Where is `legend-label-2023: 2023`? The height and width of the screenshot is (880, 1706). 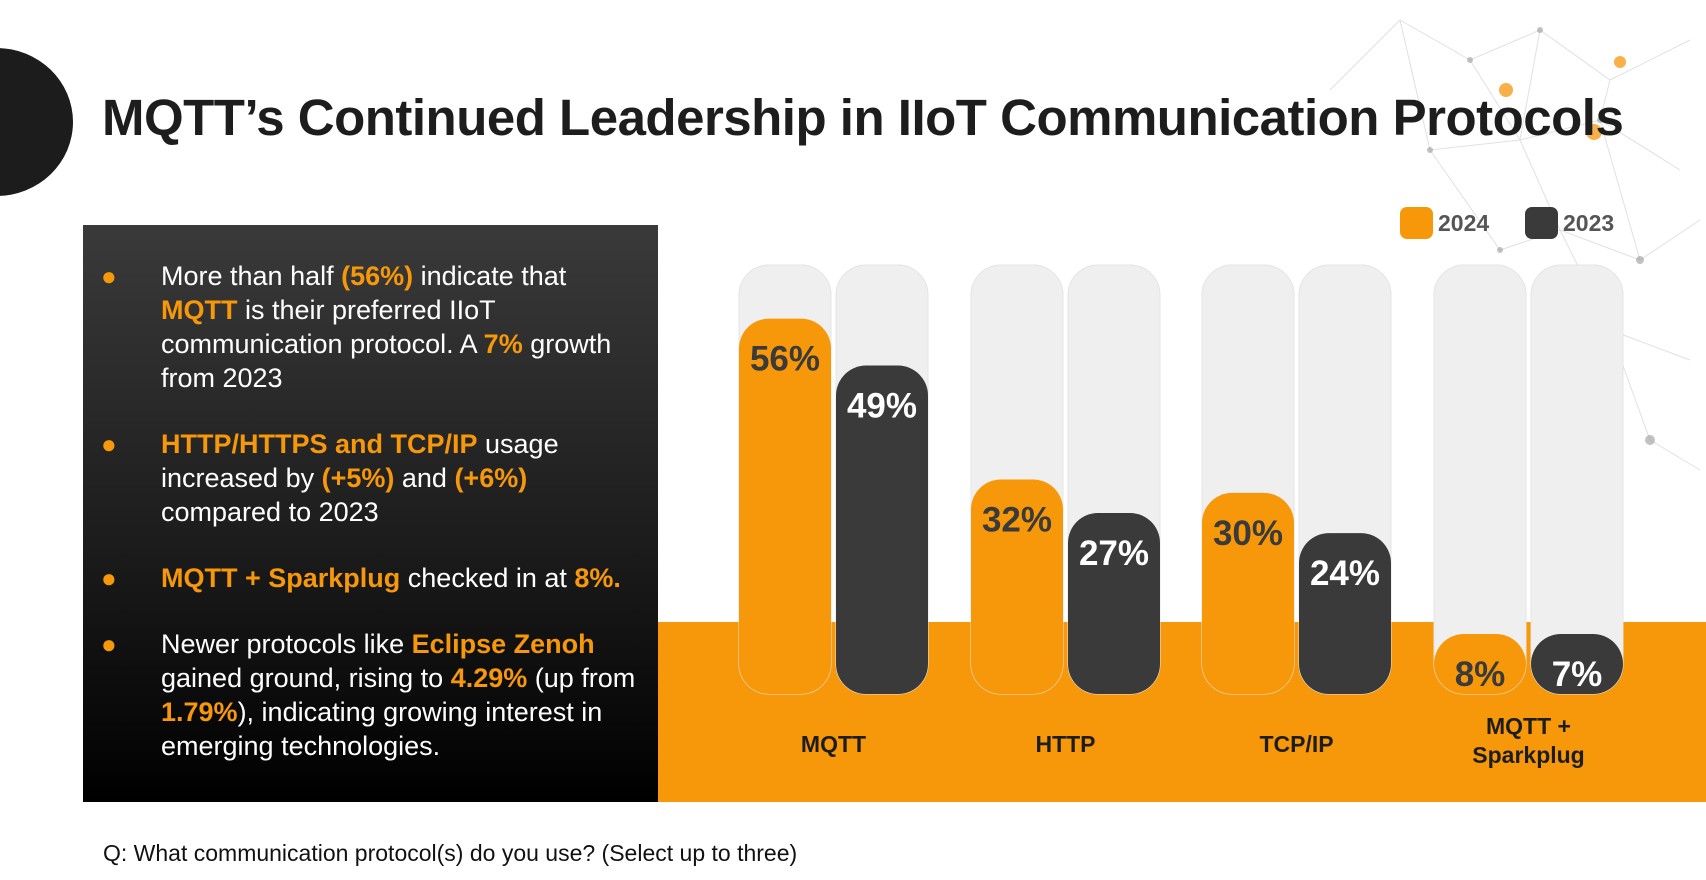 legend-label-2023: 2023 is located at coordinates (1588, 223).